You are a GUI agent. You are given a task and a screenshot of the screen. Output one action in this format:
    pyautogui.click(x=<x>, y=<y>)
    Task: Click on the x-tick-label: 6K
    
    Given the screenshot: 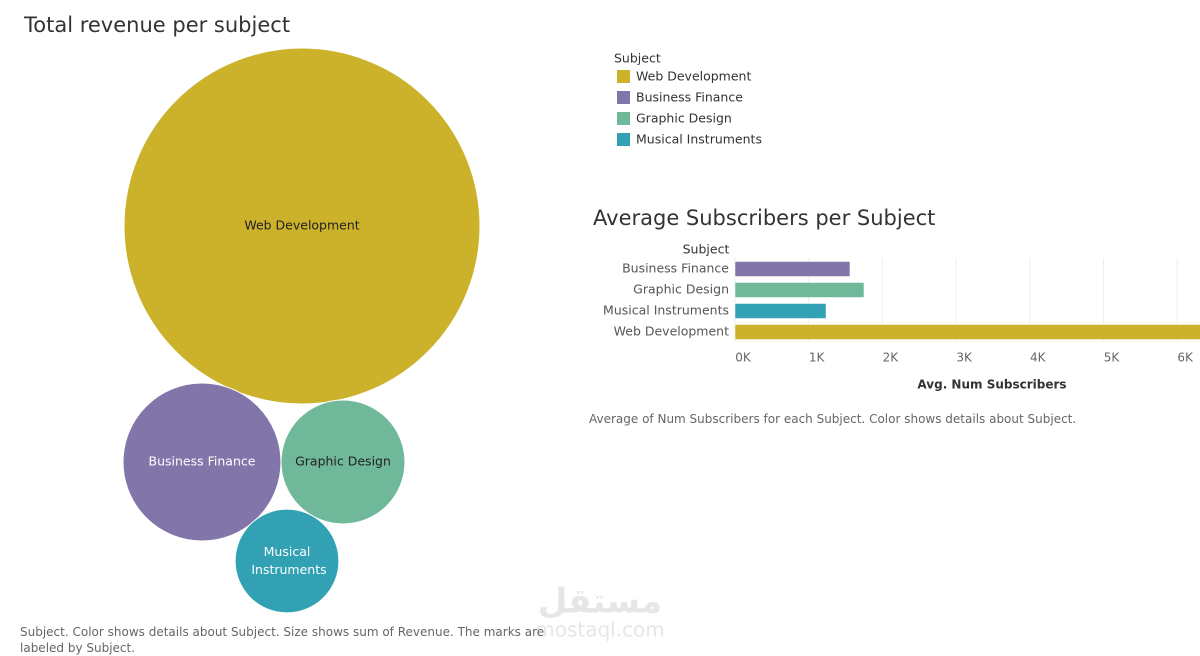 What is the action you would take?
    pyautogui.click(x=1185, y=358)
    